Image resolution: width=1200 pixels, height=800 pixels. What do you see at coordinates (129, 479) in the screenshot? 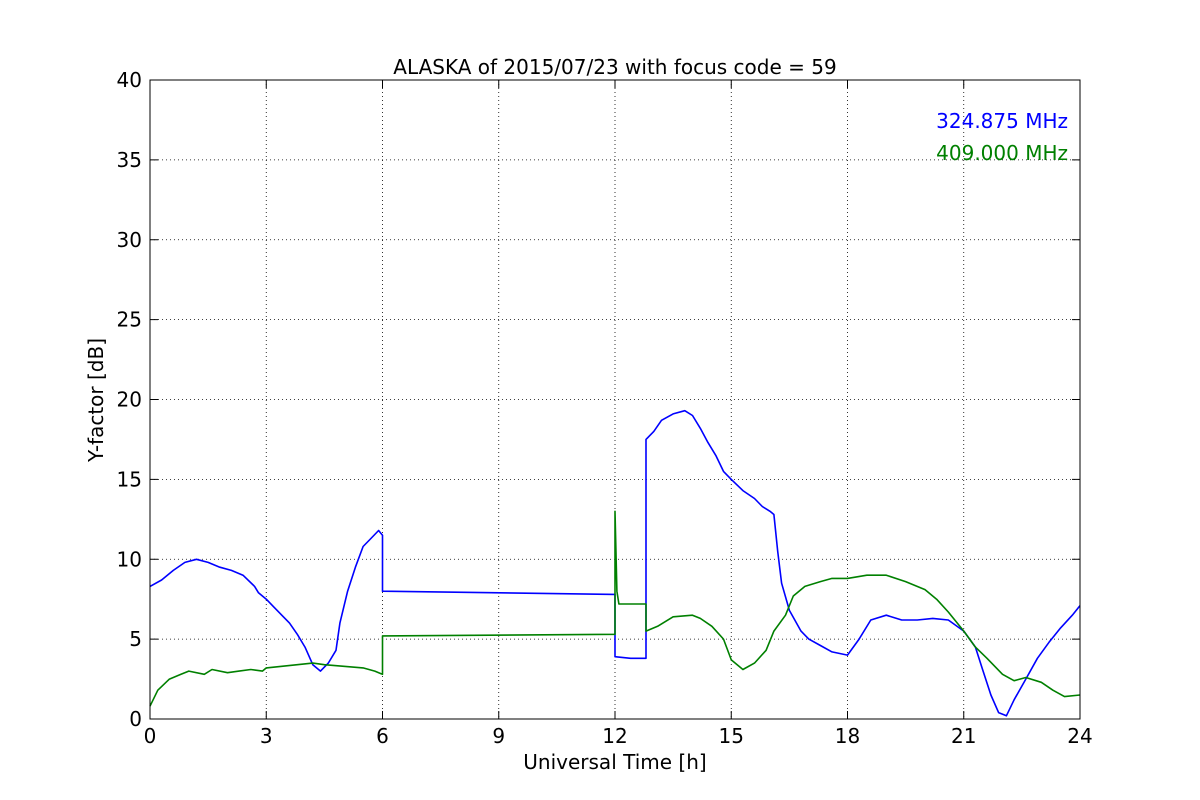
I see `y-tick-label: 15` at bounding box center [129, 479].